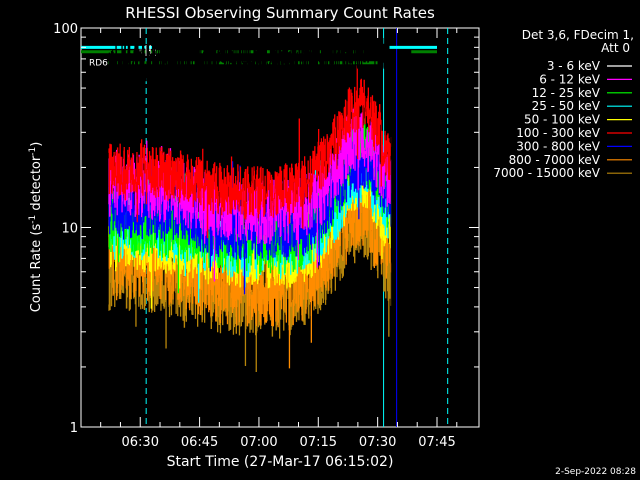  I want to click on x-tick-label-4: 07:15, so click(318, 442).